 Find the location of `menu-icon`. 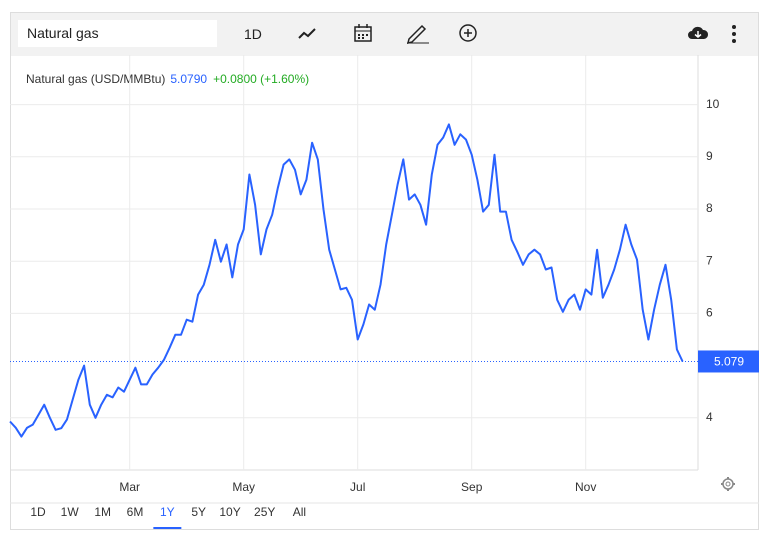

menu-icon is located at coordinates (734, 34).